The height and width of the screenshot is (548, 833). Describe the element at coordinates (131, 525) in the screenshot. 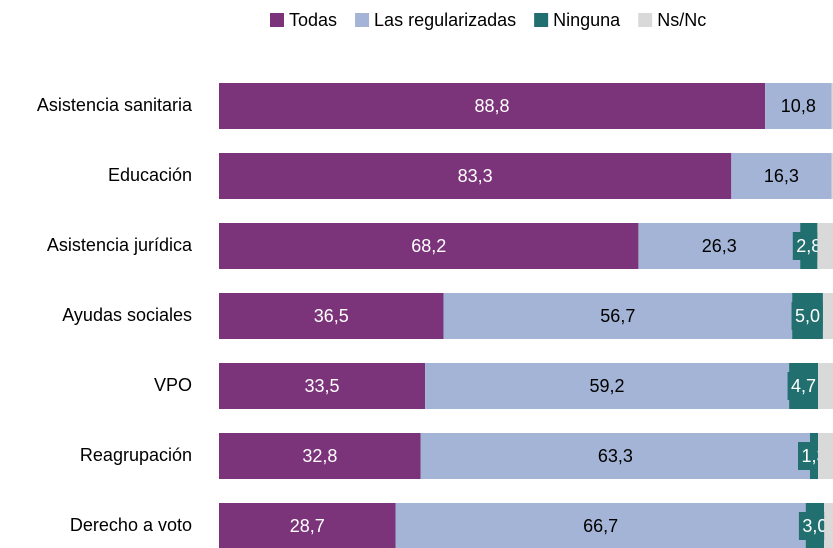

I see `y-tick-label: Derecho a voto` at that location.